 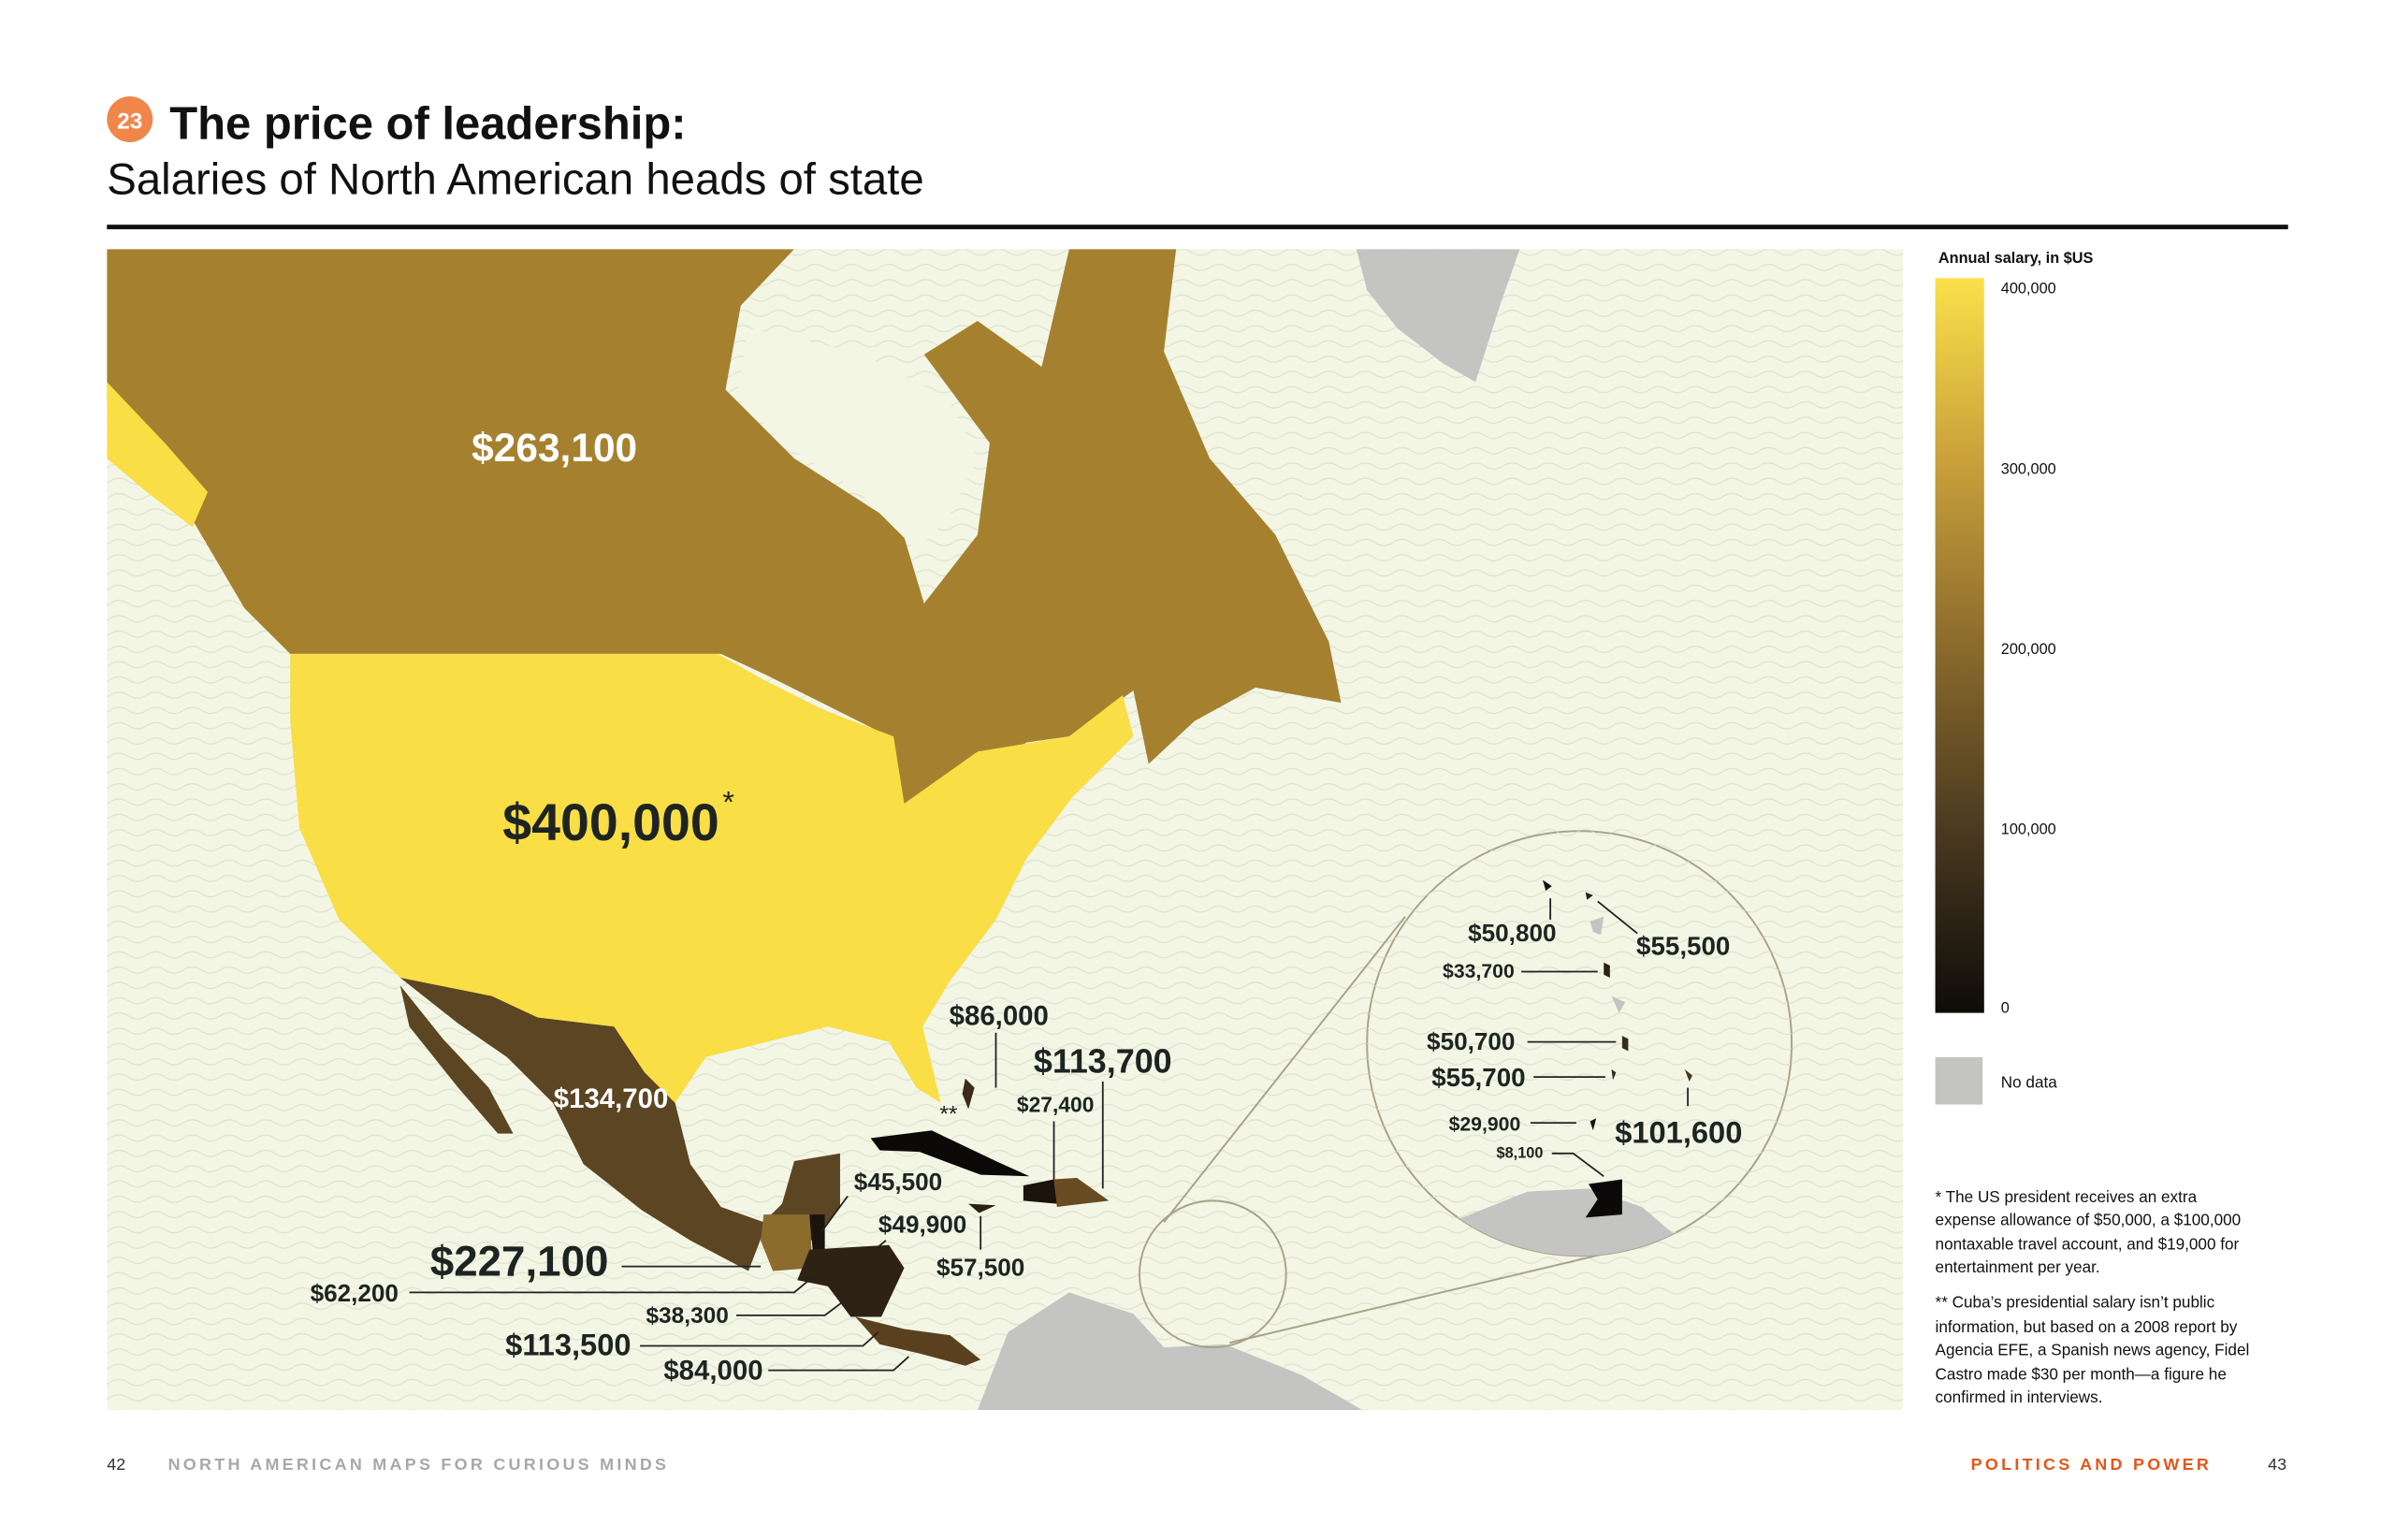 What do you see at coordinates (610, 822) in the screenshot?
I see `label-usa: $400,000` at bounding box center [610, 822].